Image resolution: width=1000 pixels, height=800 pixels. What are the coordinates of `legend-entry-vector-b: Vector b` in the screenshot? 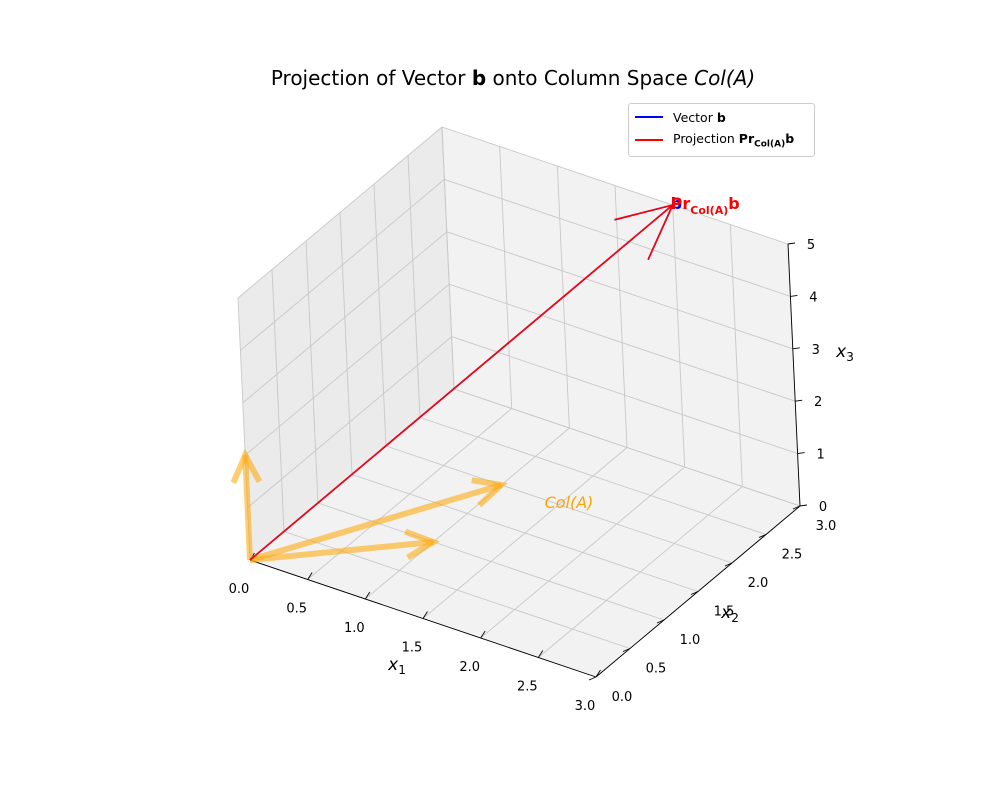 It's located at (680, 117).